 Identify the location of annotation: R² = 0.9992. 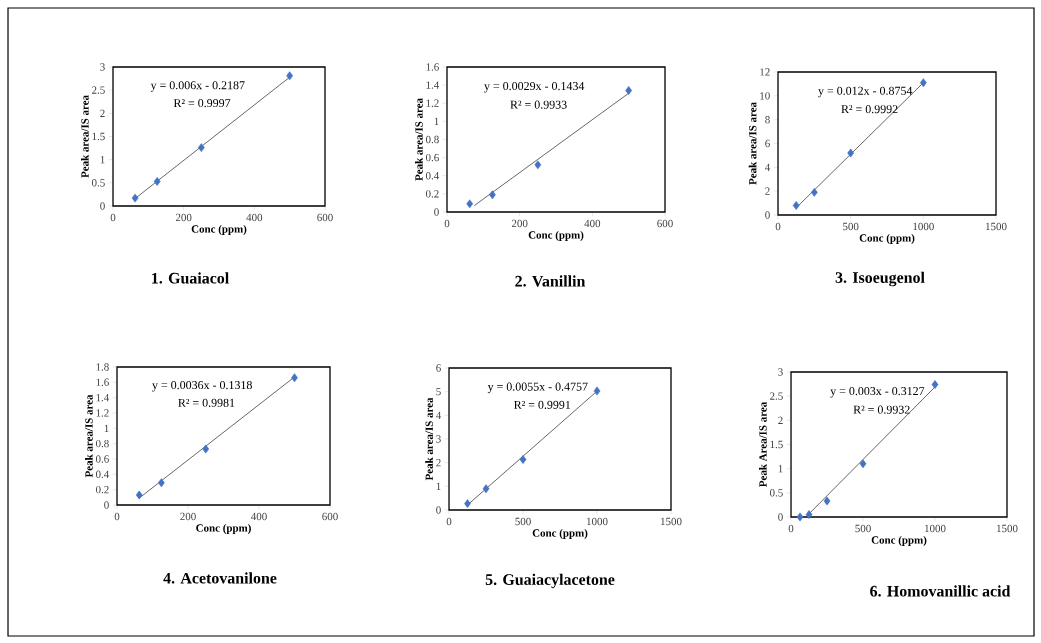
(869, 109).